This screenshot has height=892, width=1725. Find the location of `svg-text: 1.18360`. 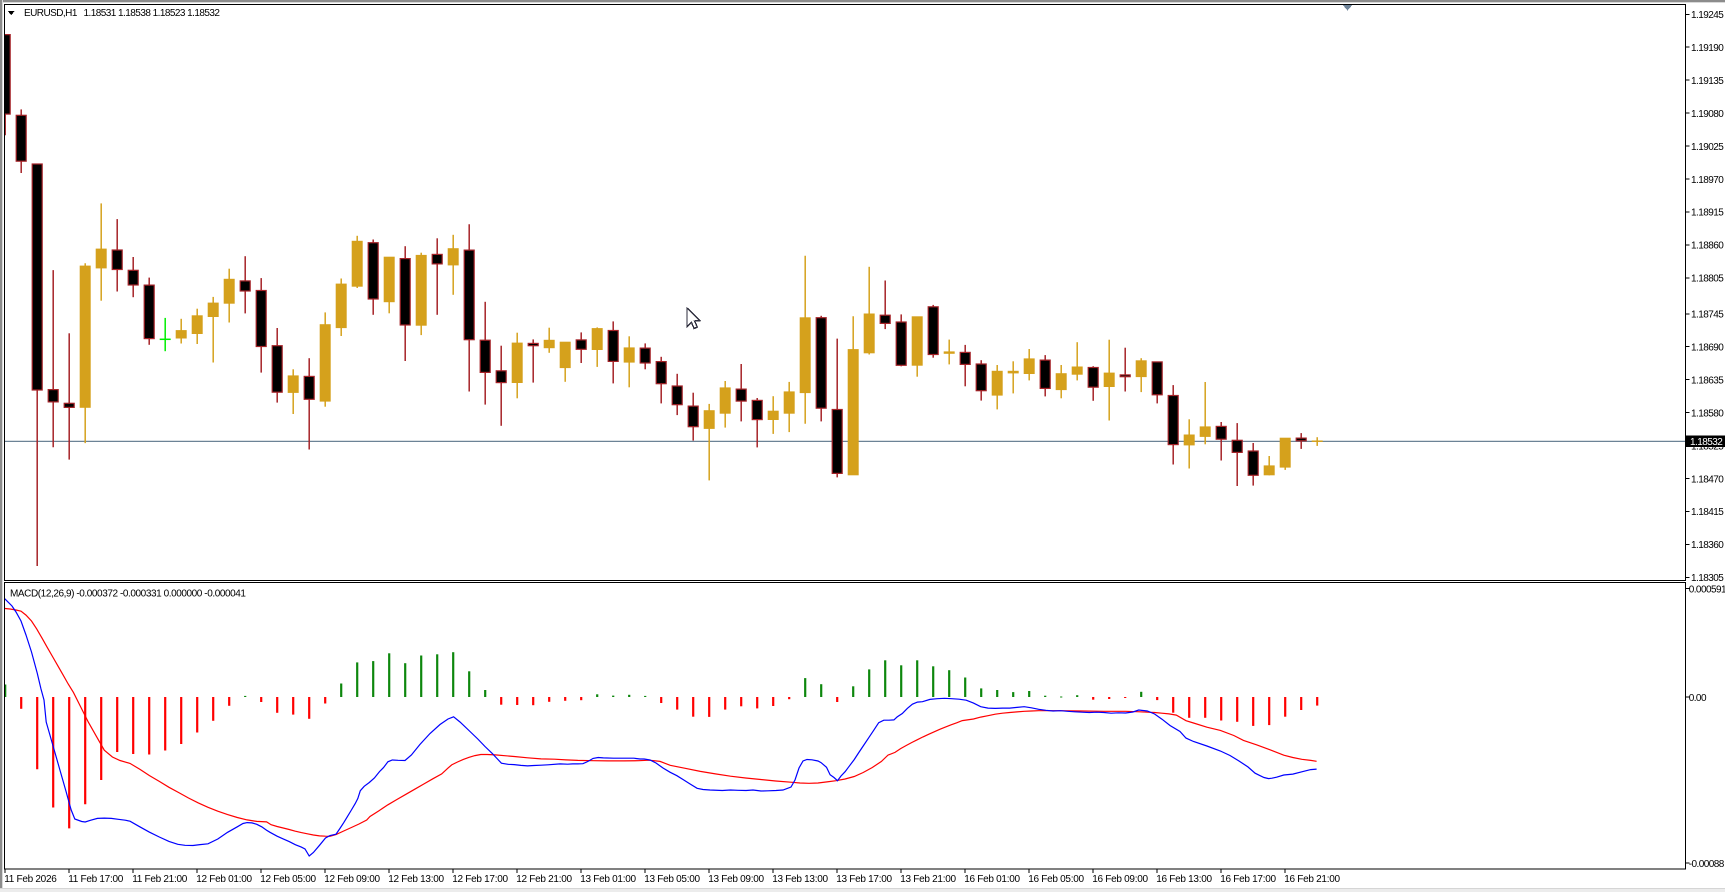

svg-text: 1.18360 is located at coordinates (1707, 545).